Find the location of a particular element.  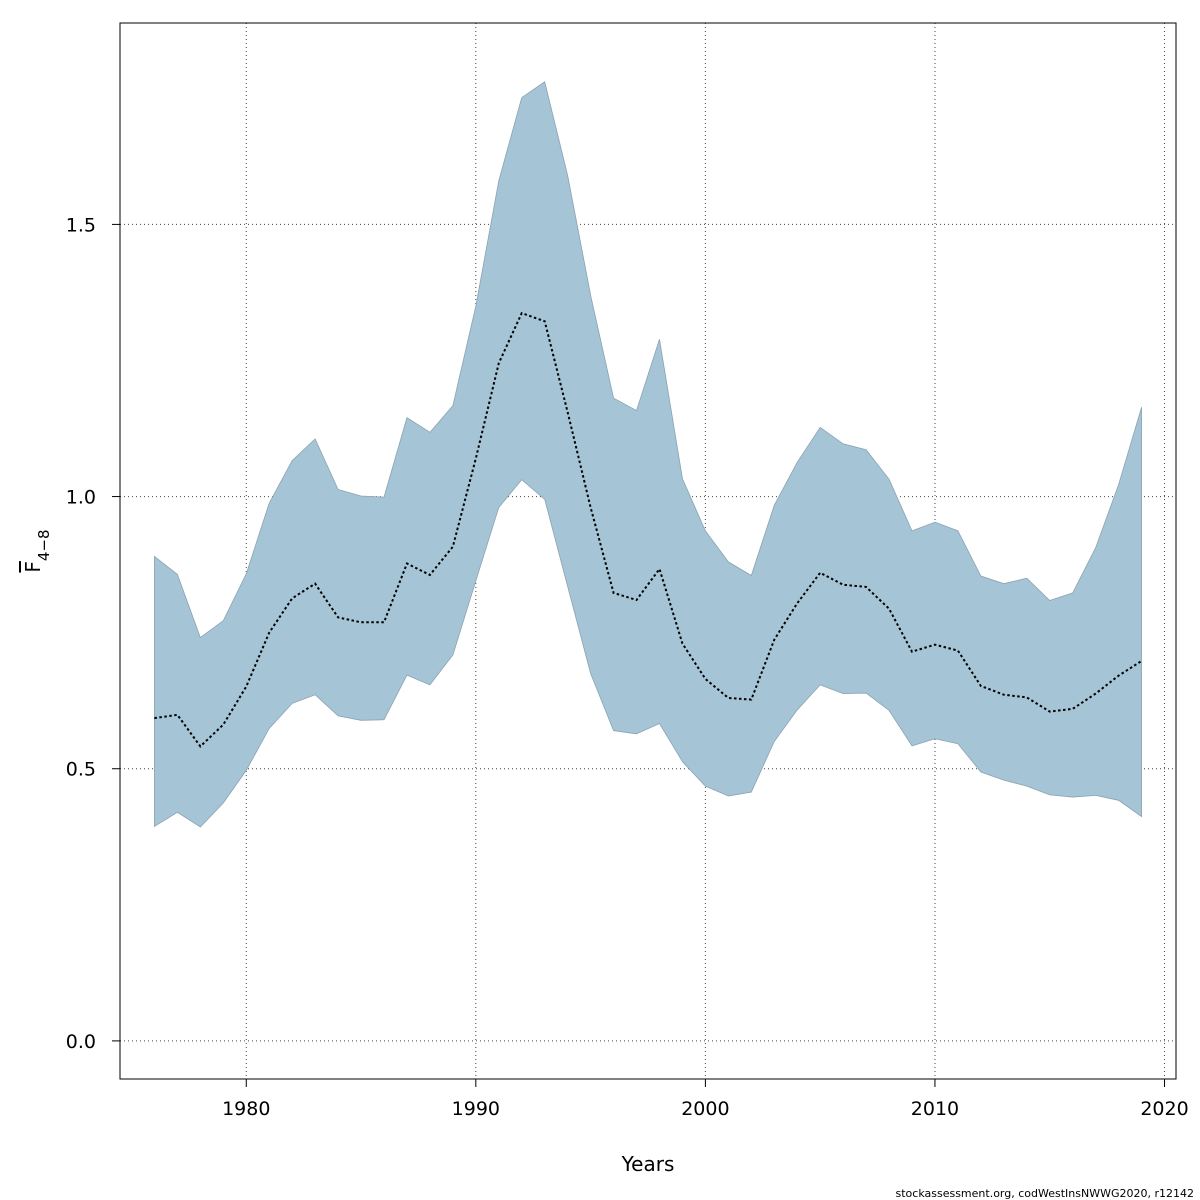

y-axis-title: F4−8 is located at coordinates (37, 550).